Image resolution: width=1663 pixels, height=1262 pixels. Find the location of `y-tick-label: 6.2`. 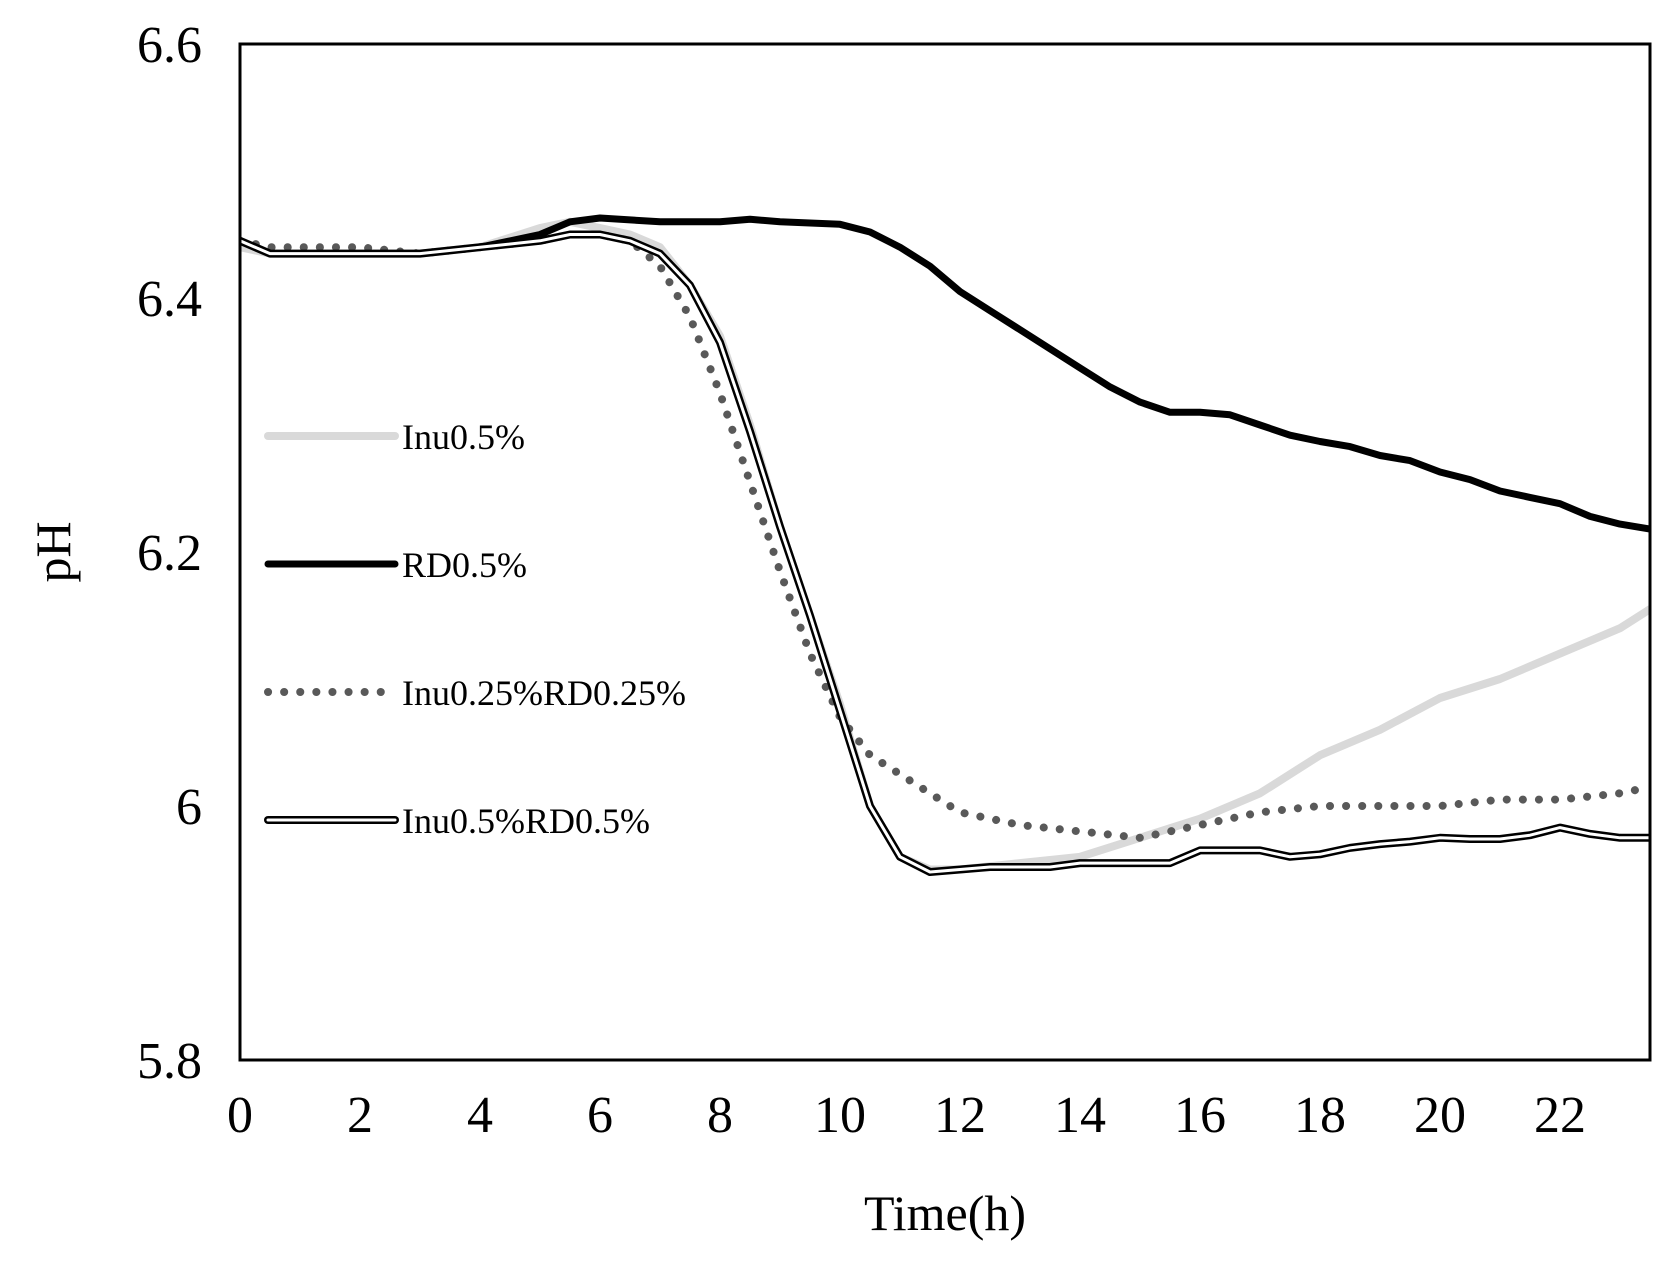

y-tick-label: 6.2 is located at coordinates (169, 553).